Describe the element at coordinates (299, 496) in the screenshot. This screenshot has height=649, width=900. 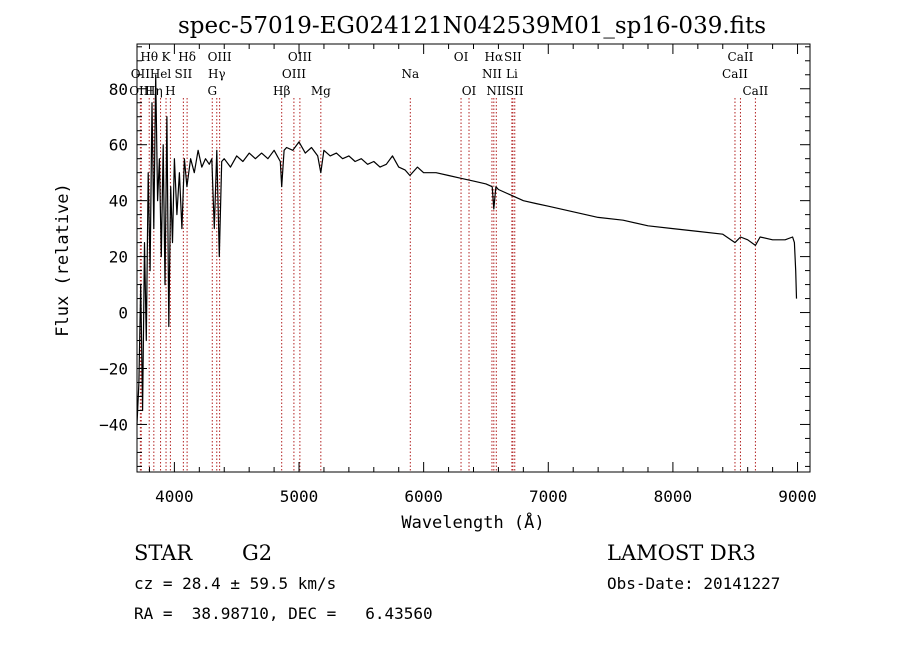
I see `x-tick-label-5000: 5000` at that location.